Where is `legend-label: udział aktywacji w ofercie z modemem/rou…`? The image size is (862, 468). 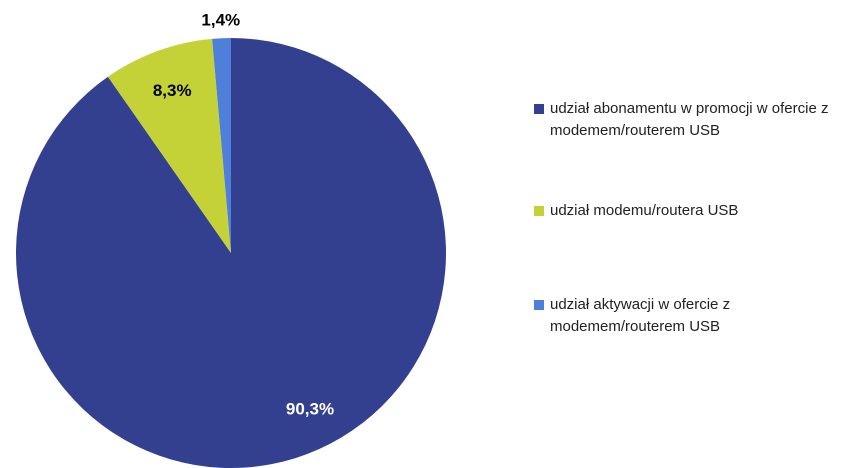 legend-label: udział aktywacji w ofercie z modemem/rou… is located at coordinates (640, 315).